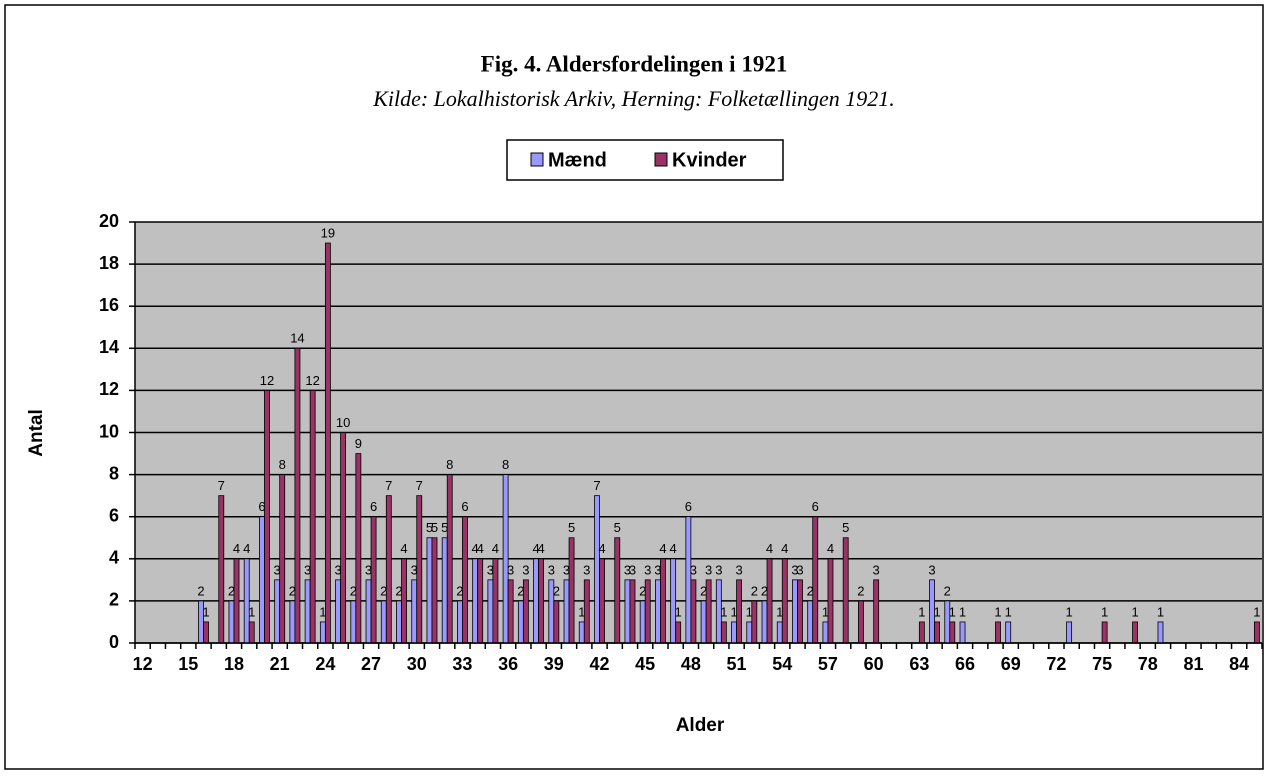 This screenshot has height=776, width=1269. What do you see at coordinates (280, 664) in the screenshot?
I see `x-tick-label: 21` at bounding box center [280, 664].